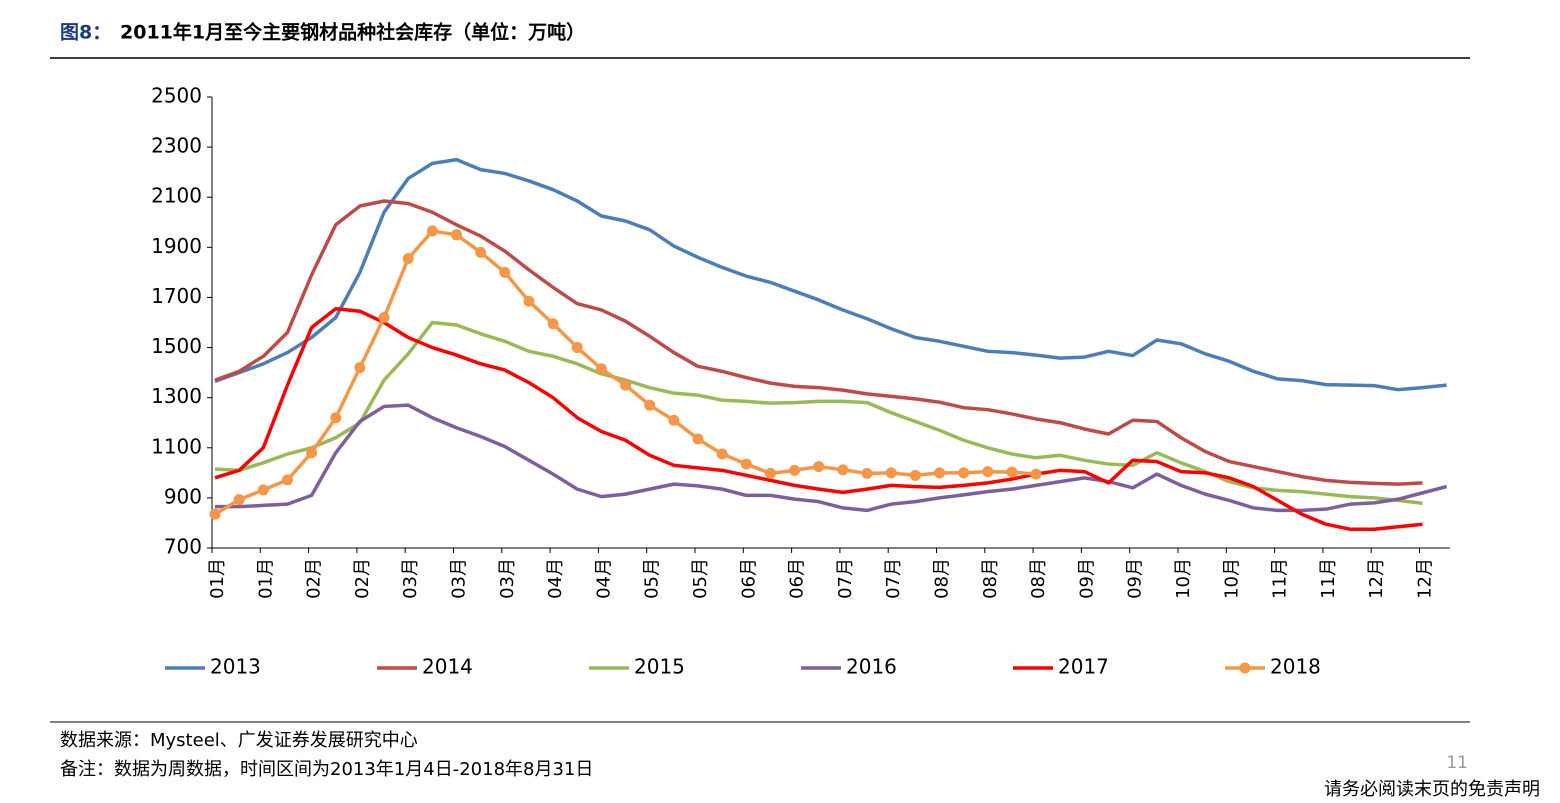 Image resolution: width=1560 pixels, height=803 pixels. I want to click on note: 备注：数据为周数据，时间区间为2013年1月4日-2018年8月31日, so click(326, 769).